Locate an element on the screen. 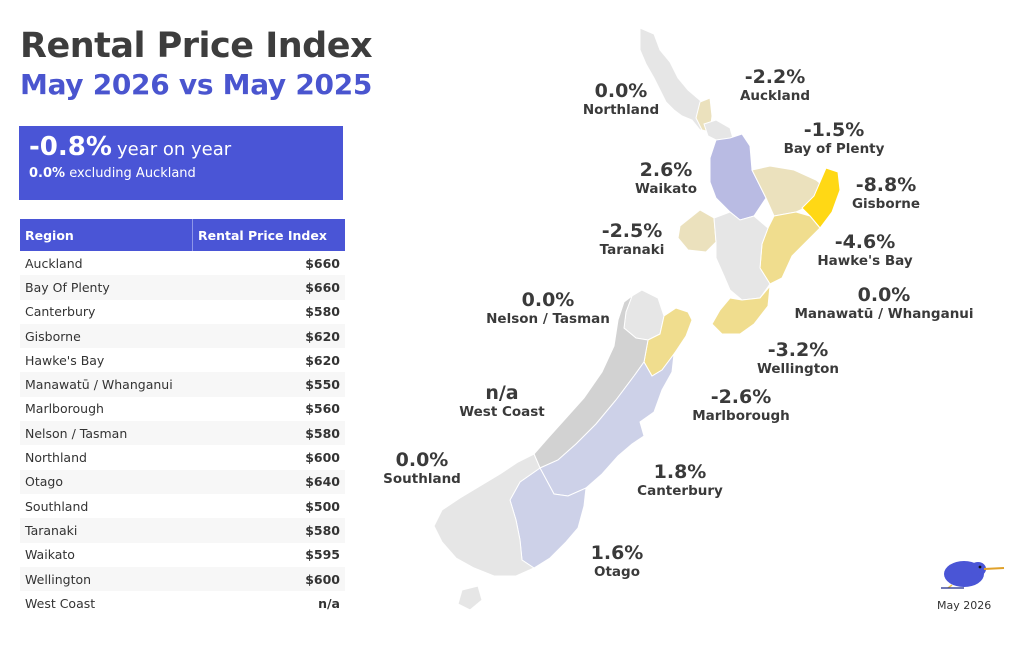 Image resolution: width=1027 pixels, height=661 pixels. map-label-auckland: -2.2% Auckland is located at coordinates (775, 85).